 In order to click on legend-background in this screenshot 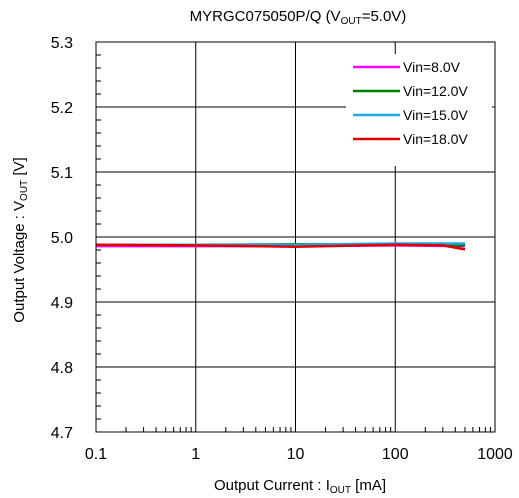, I will do `click(419, 110)`.